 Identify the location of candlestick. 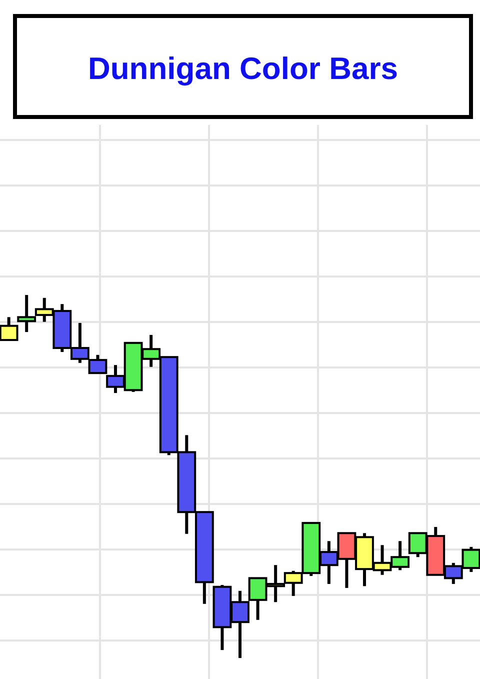
(9, 329).